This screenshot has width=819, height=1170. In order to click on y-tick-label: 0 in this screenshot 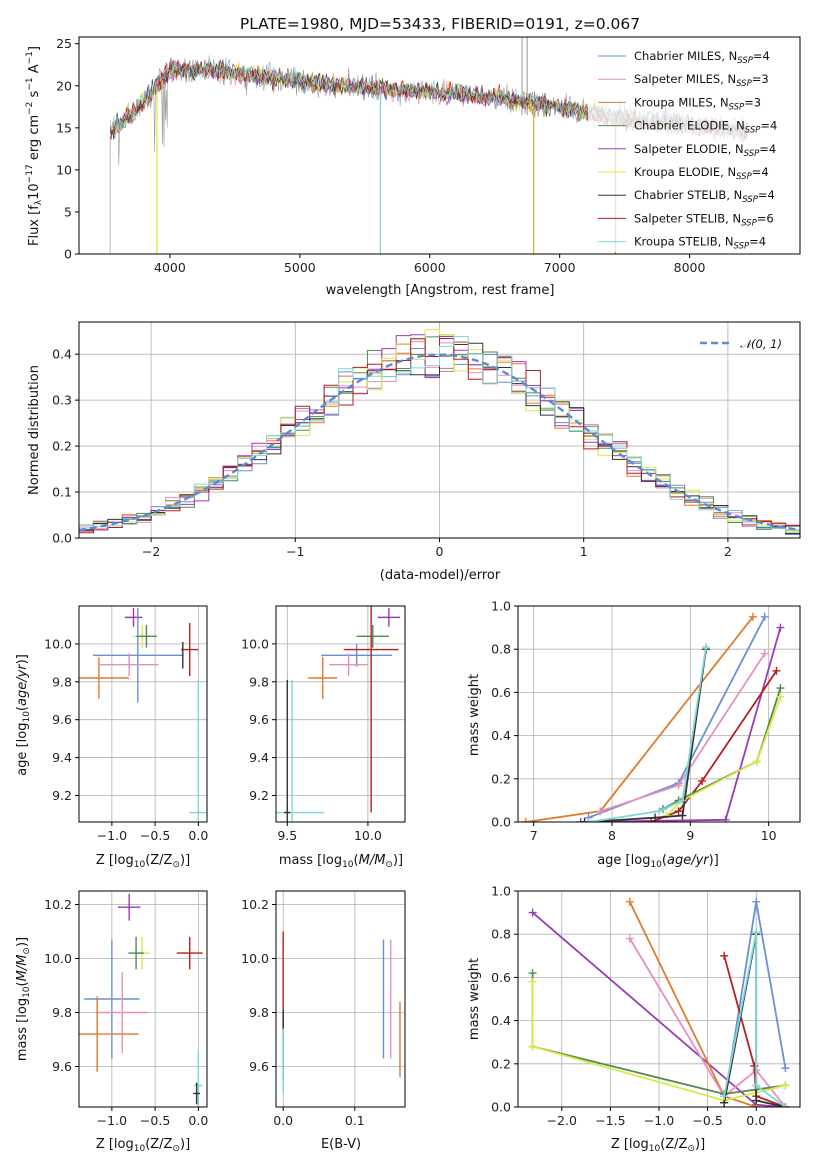, I will do `click(68, 254)`.